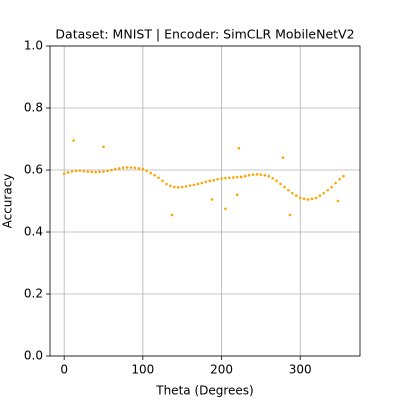 The height and width of the screenshot is (404, 400). What do you see at coordinates (221, 370) in the screenshot?
I see `x-tick-label: 200` at bounding box center [221, 370].